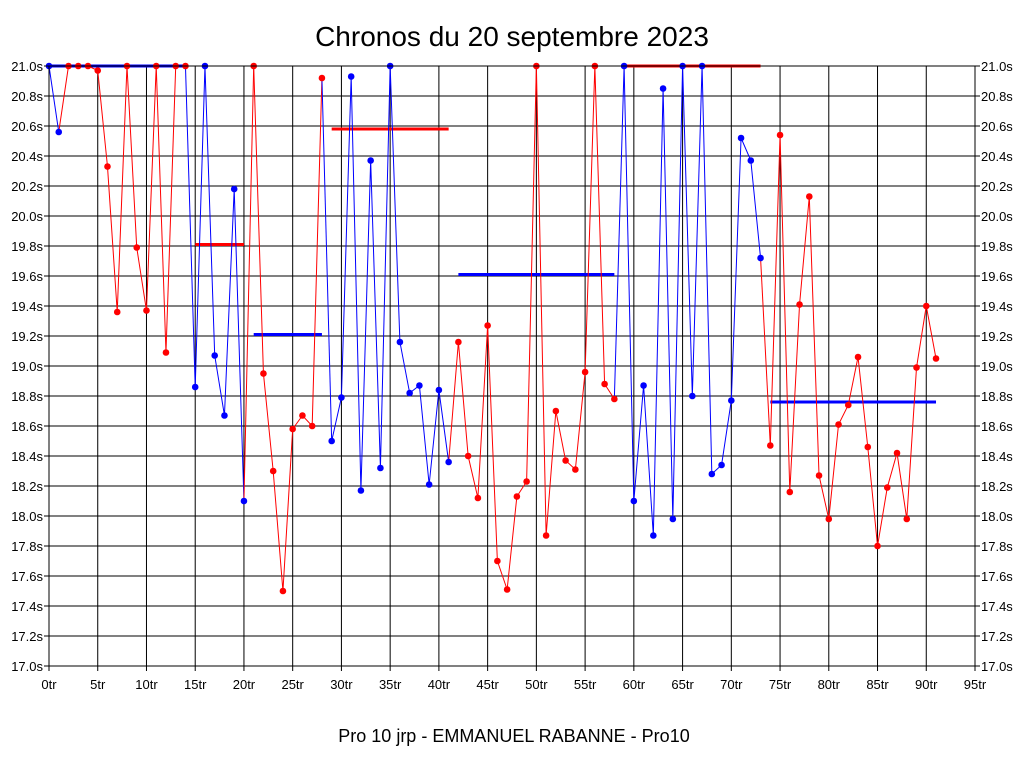 Image resolution: width=1024 pixels, height=773 pixels. What do you see at coordinates (682, 684) in the screenshot?
I see `x-tick-label: 65tr` at bounding box center [682, 684].